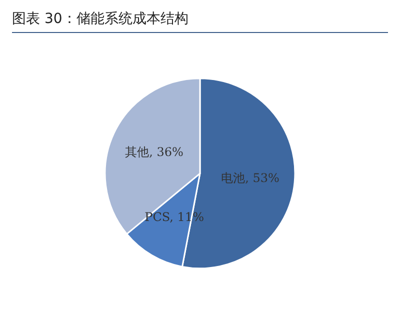 This screenshot has width=400, height=316. I want to click on slice-label: 电池, 53%, so click(250, 178).